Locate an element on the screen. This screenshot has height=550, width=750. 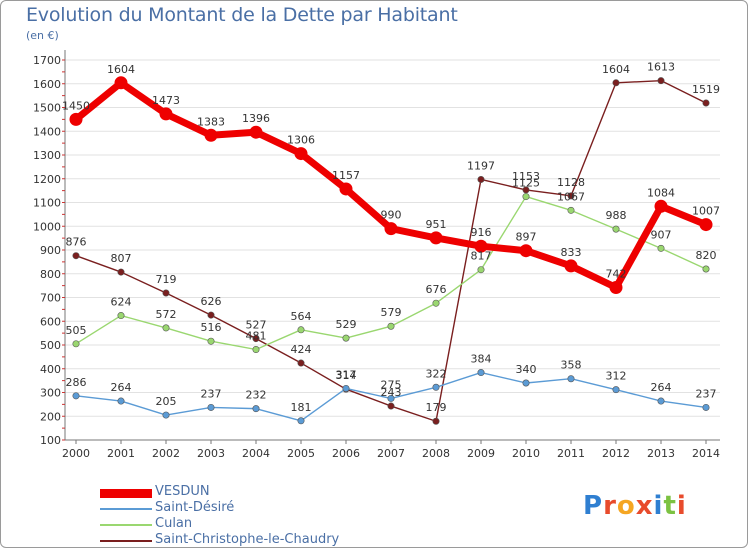
data-label: 1613 is located at coordinates (661, 67).